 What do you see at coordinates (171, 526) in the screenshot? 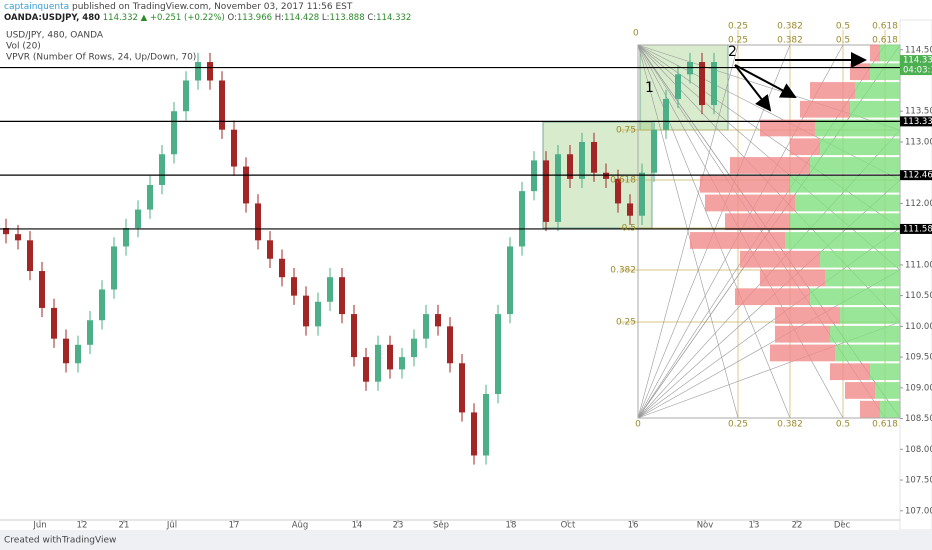
I see `x-tick-label: Jul` at bounding box center [171, 526].